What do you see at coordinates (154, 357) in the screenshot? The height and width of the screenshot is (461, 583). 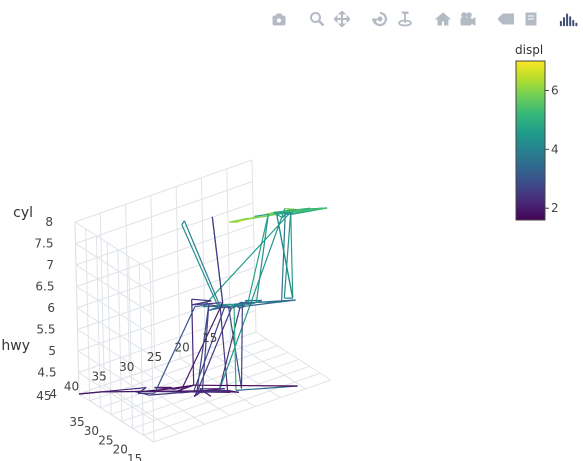 I see `hwy-tick-label: 25` at bounding box center [154, 357].